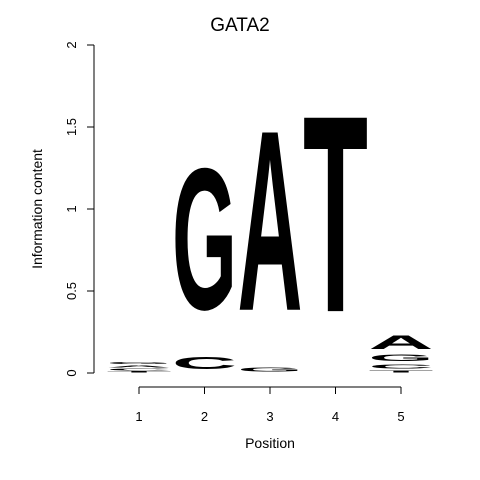 Image resolution: width=480 pixels, height=480 pixels. I want to click on x-tick-label: 5, so click(400, 416).